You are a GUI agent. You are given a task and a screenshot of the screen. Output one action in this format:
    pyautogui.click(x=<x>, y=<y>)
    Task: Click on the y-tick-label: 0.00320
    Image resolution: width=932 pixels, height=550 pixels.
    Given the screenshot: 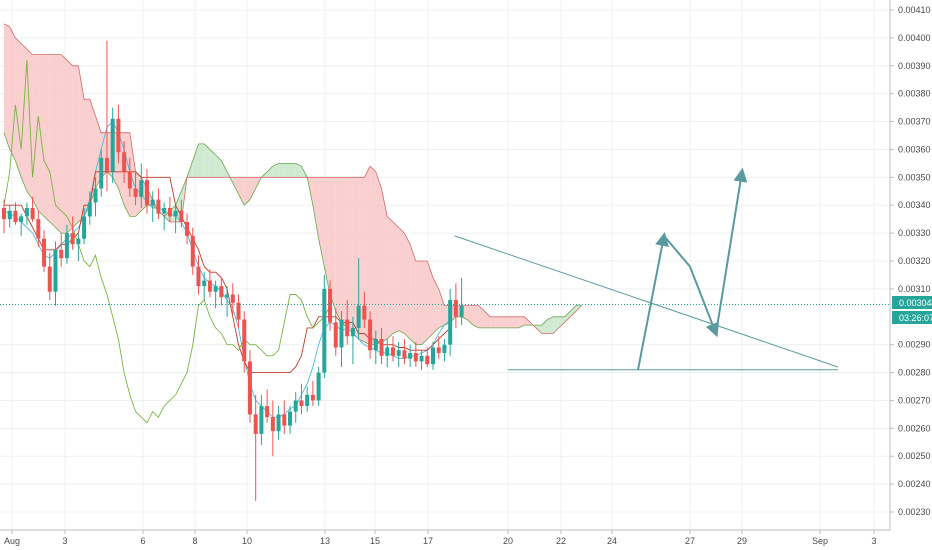 What is the action you would take?
    pyautogui.click(x=914, y=261)
    